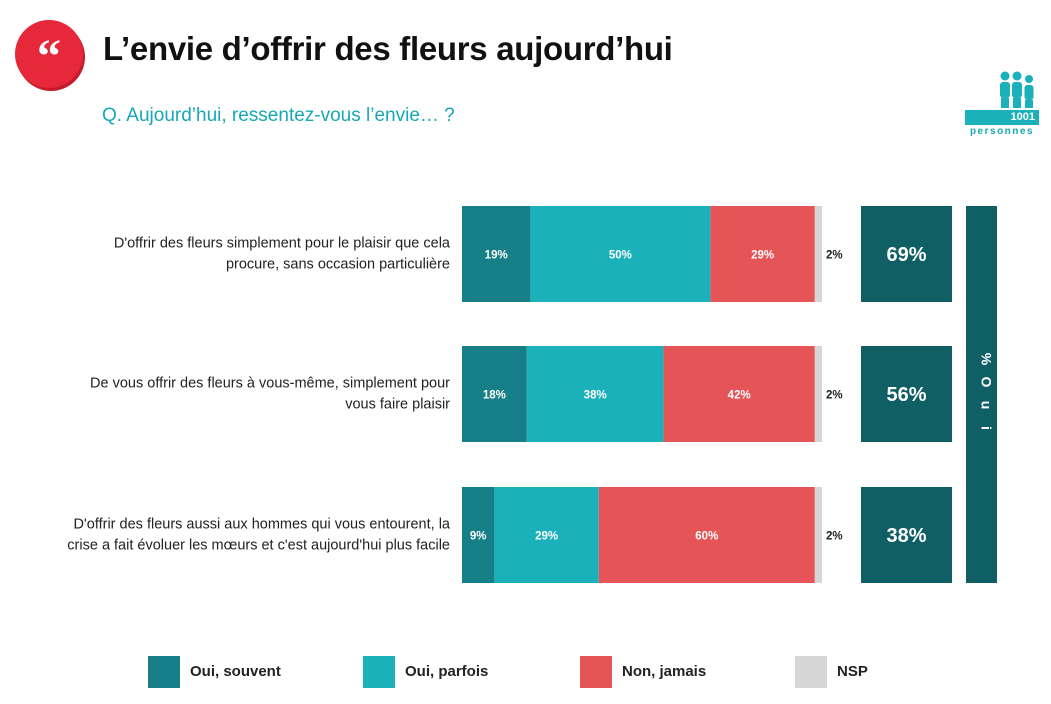 Image resolution: width=1051 pixels, height=704 pixels. What do you see at coordinates (987, 382) in the screenshot?
I see `total-band-label: O` at bounding box center [987, 382].